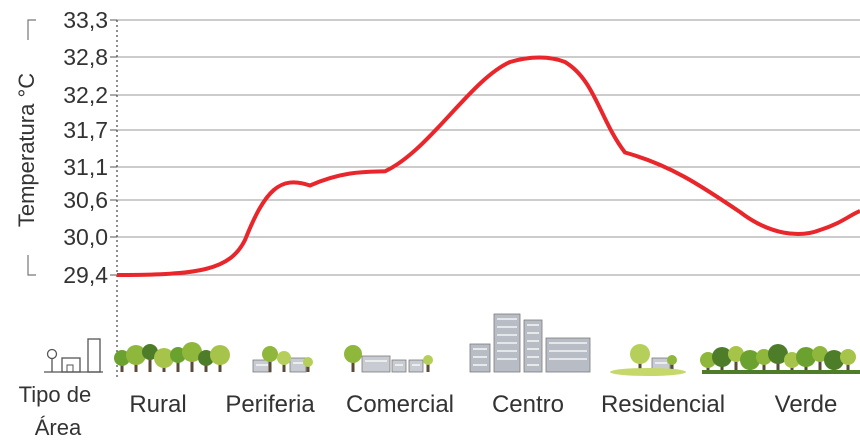  What do you see at coordinates (85, 57) in the screenshot?
I see `y-tick-label: 32,8` at bounding box center [85, 57].